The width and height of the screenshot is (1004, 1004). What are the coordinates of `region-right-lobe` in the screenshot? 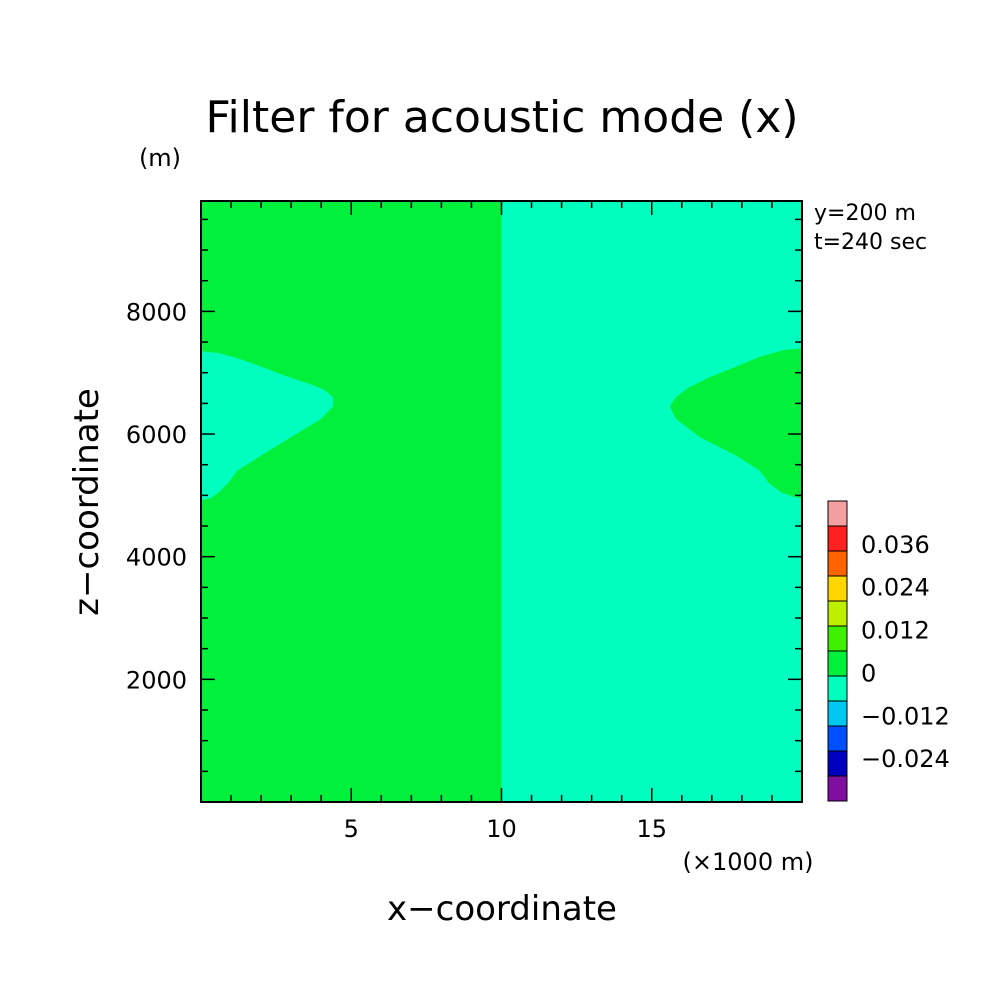 It's located at (735, 423).